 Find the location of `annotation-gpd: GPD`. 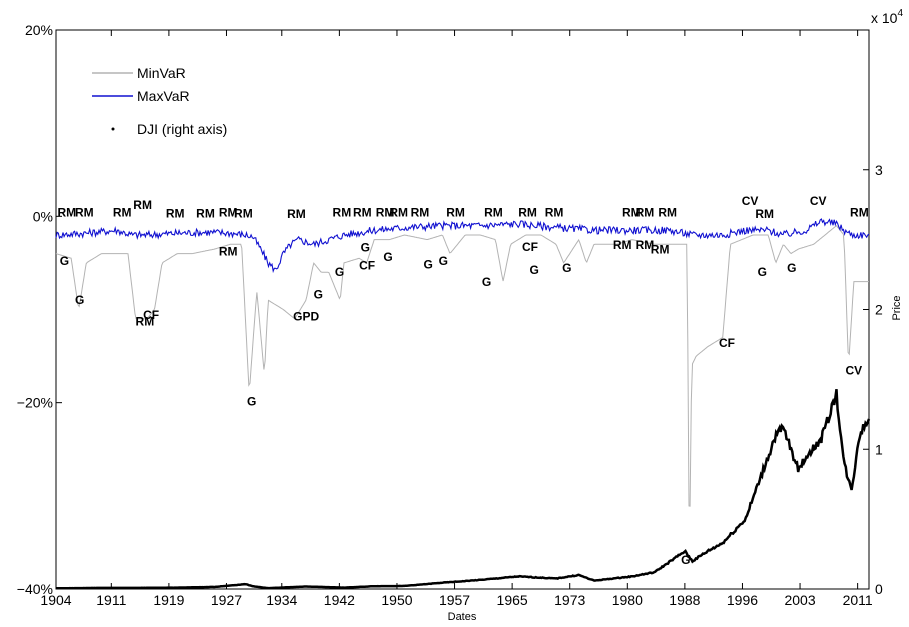

annotation-gpd: GPD is located at coordinates (306, 317).